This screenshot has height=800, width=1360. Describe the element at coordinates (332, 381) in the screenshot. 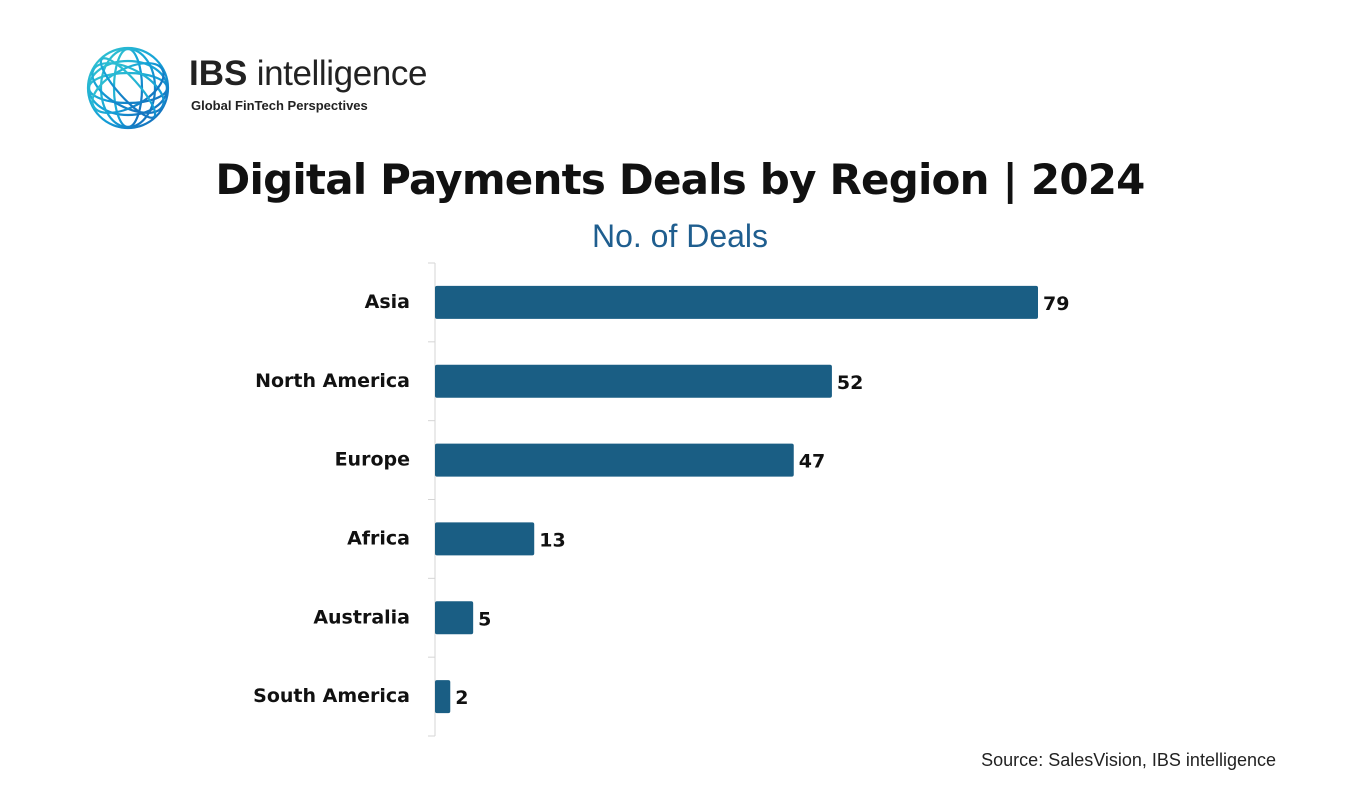

I see `category-label: North America` at that location.